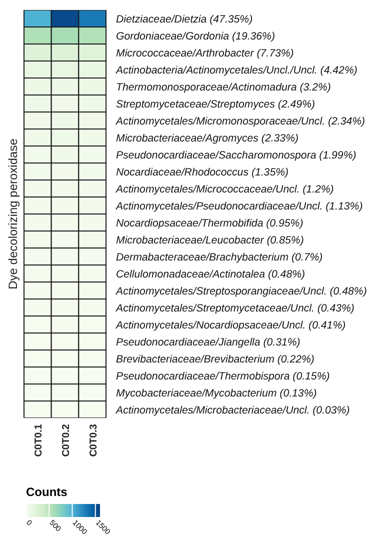 This screenshot has width=380, height=550. Describe the element at coordinates (202, 172) in the screenshot. I see `y-tick-label: Nocardiaceae/Rhodococcus (1.35%)` at that location.